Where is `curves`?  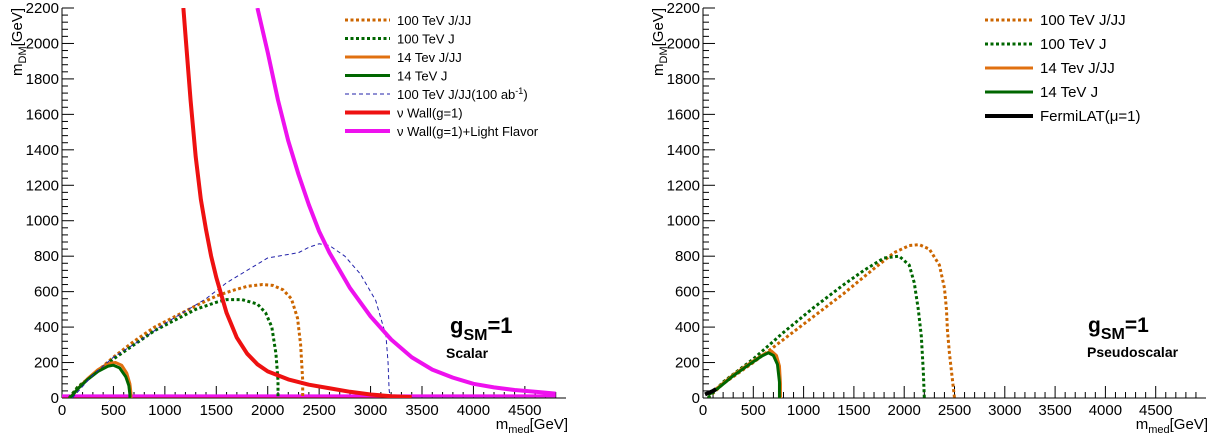
curves is located at coordinates (830, 320).